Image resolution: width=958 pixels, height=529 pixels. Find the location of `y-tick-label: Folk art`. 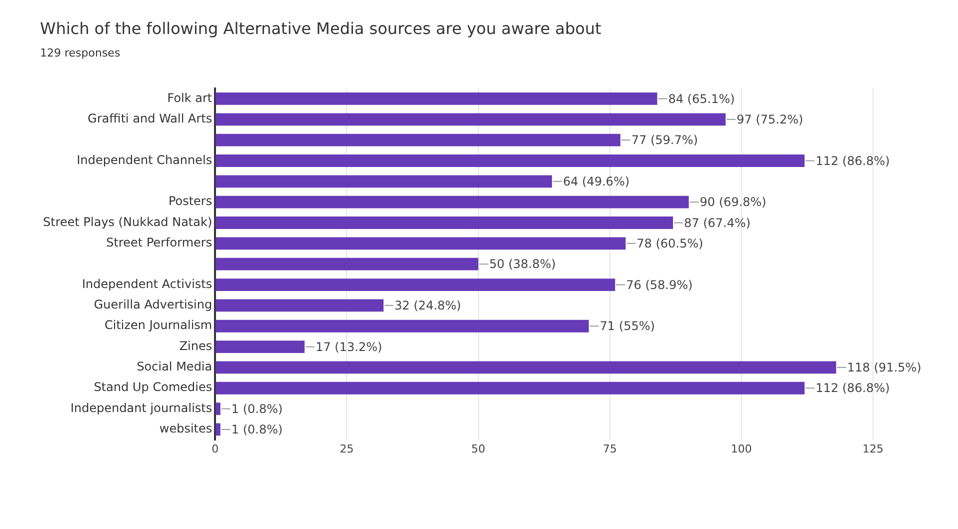

y-tick-label: Folk art is located at coordinates (189, 97).